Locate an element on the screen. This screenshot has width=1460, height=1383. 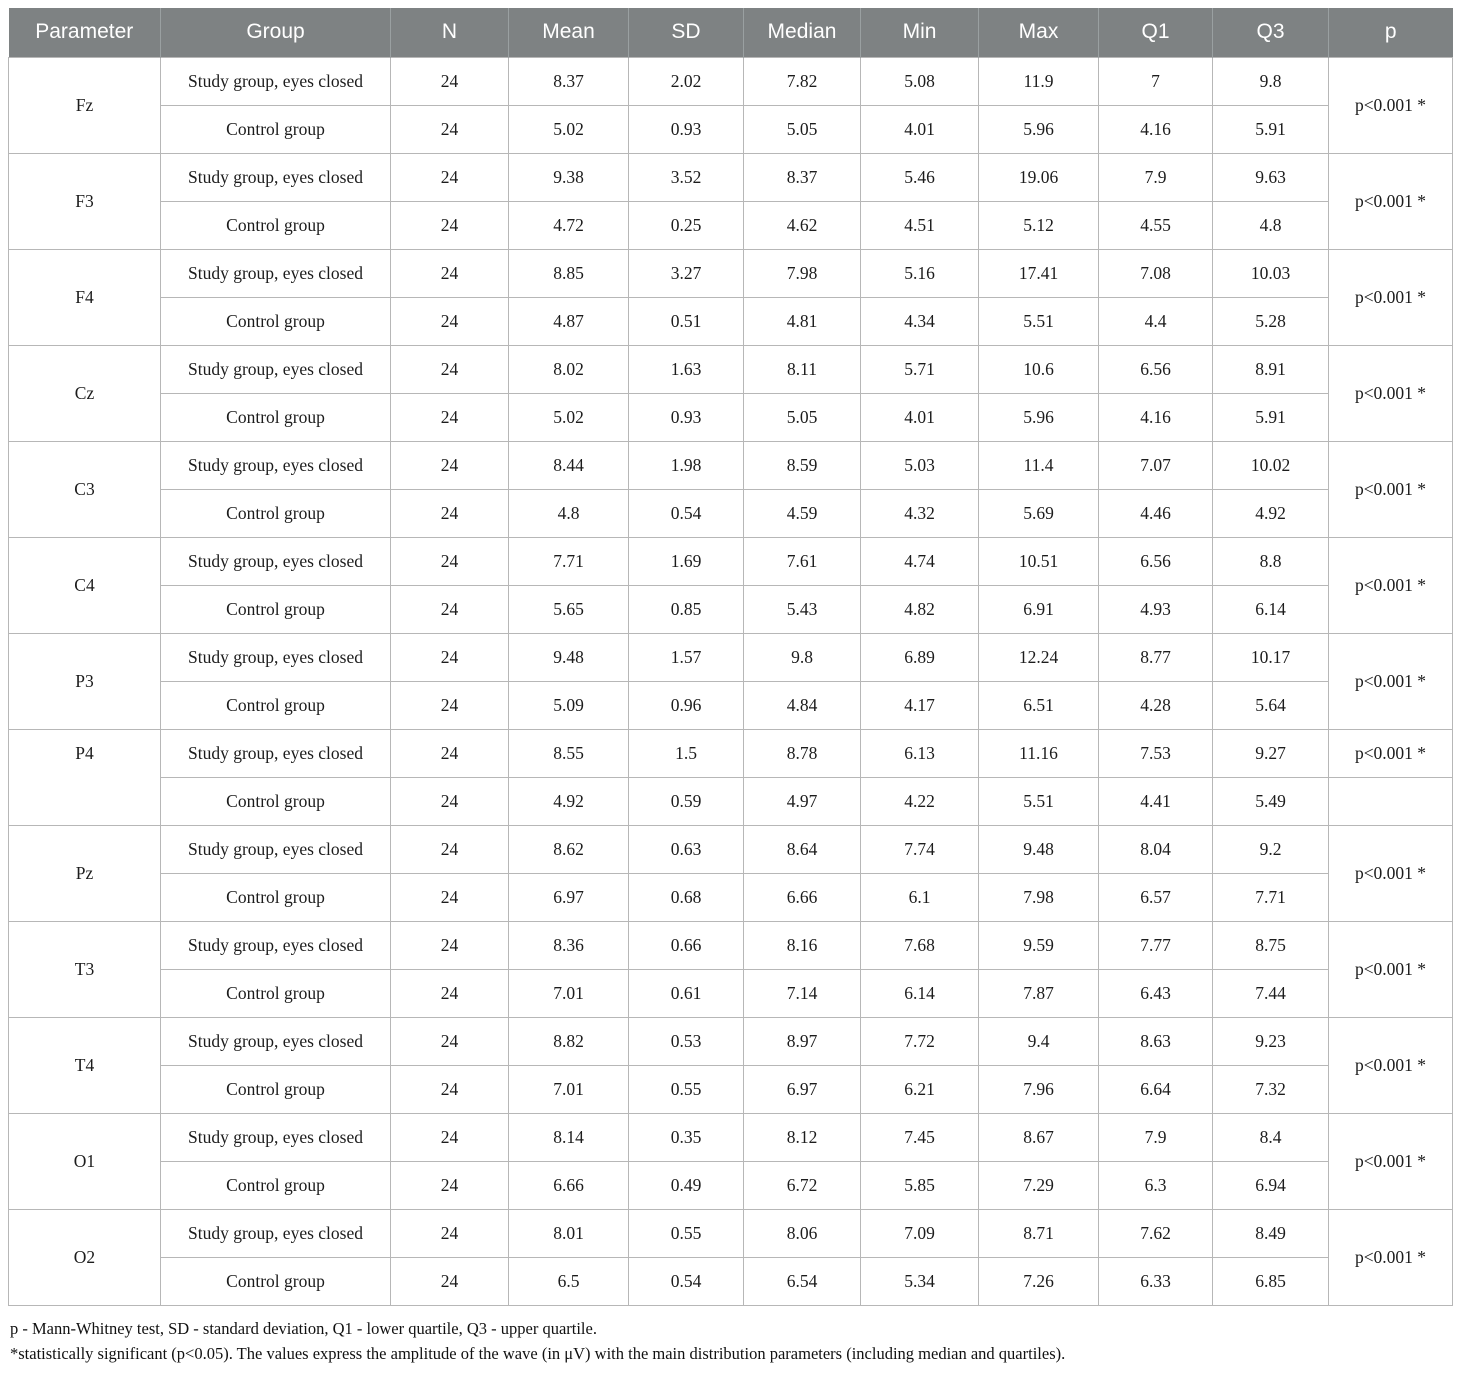
max-cell: 7.87 is located at coordinates (1038, 993).